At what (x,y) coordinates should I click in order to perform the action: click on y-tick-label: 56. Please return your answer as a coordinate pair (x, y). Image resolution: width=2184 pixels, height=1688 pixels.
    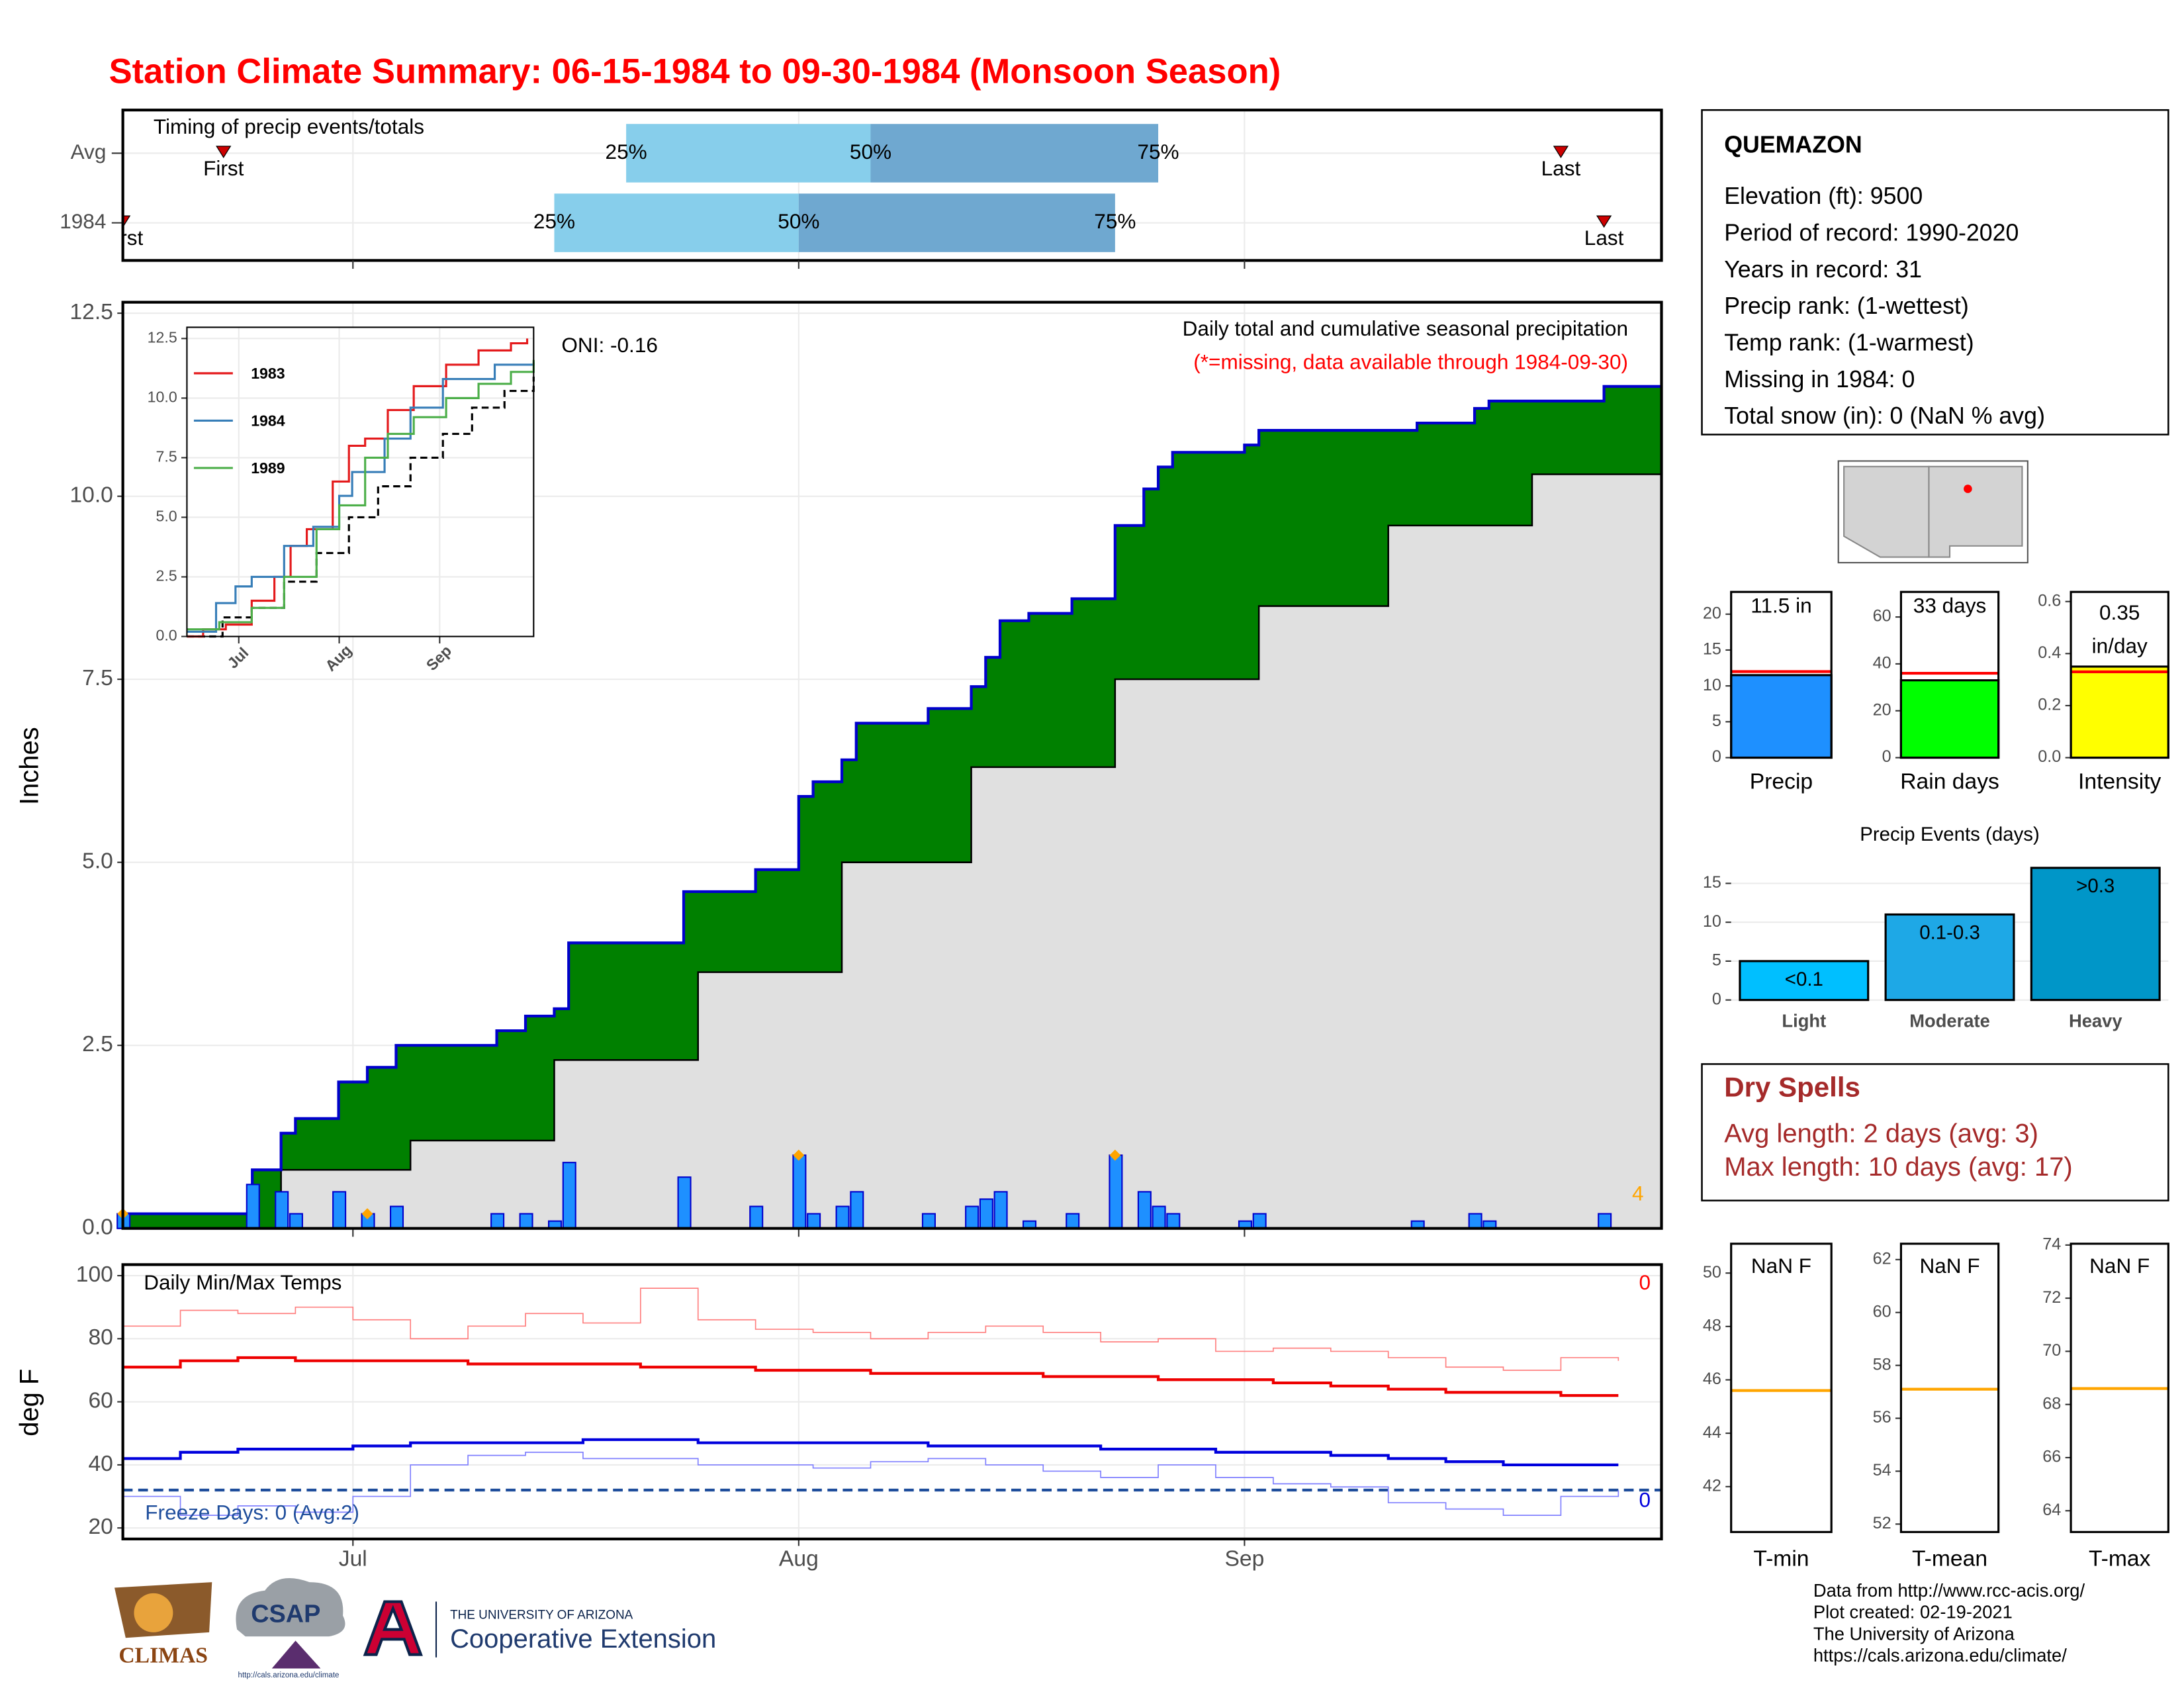
    Looking at the image, I should click on (1882, 1417).